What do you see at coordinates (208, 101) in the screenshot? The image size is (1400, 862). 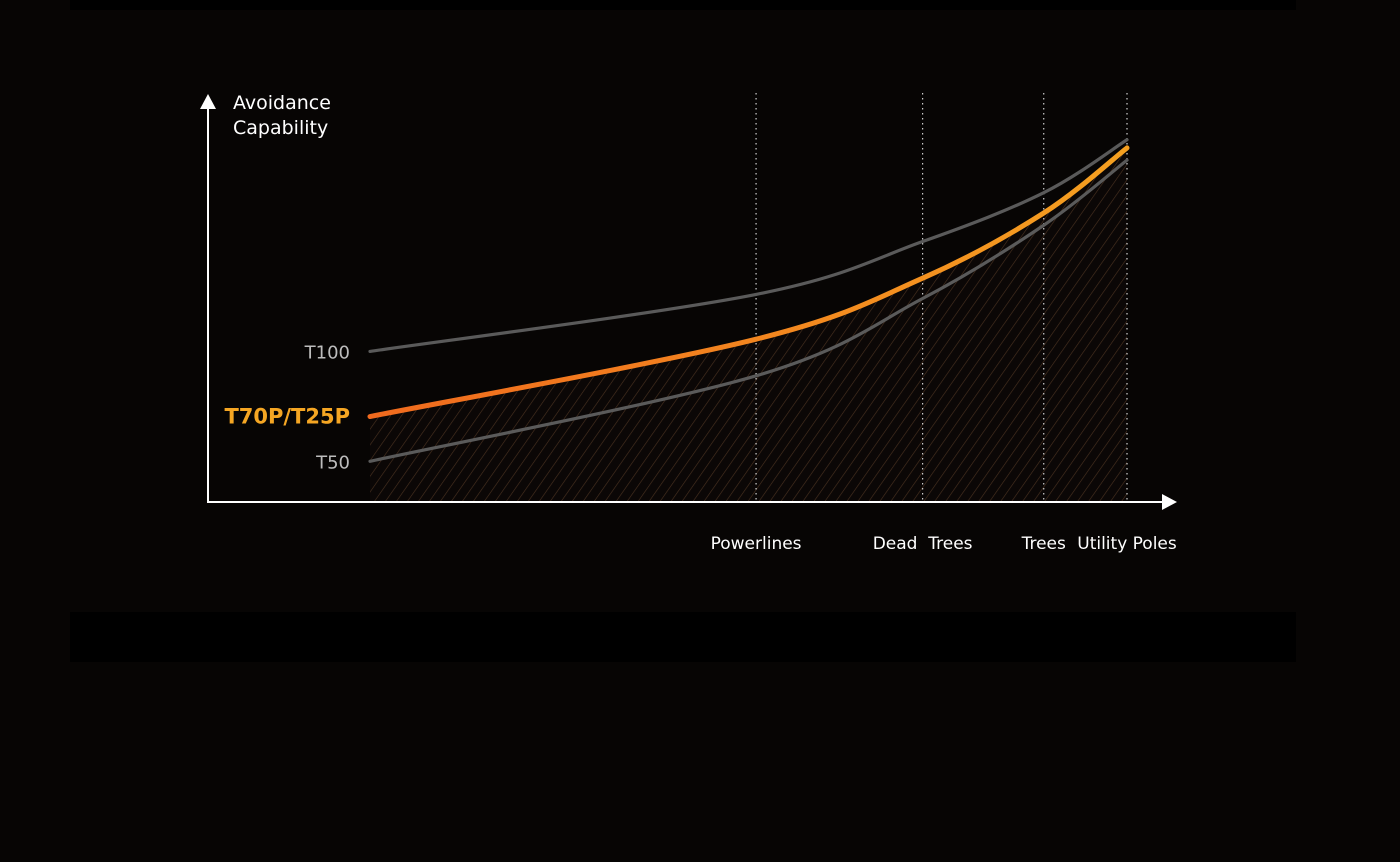 I see `y-axis-arrow-icon` at bounding box center [208, 101].